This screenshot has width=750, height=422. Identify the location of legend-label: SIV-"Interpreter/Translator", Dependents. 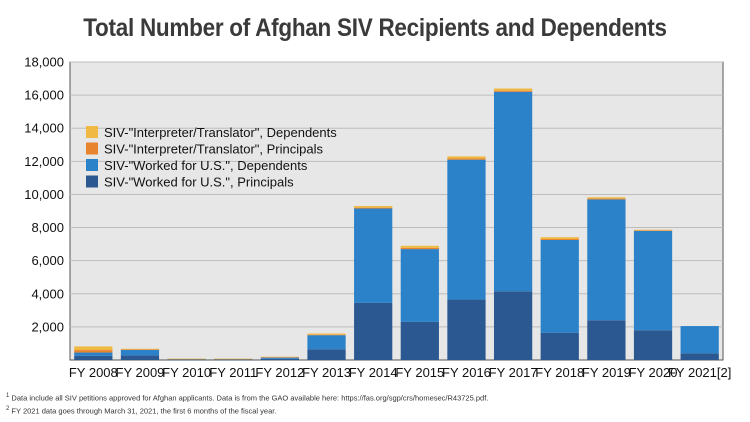
(220, 132).